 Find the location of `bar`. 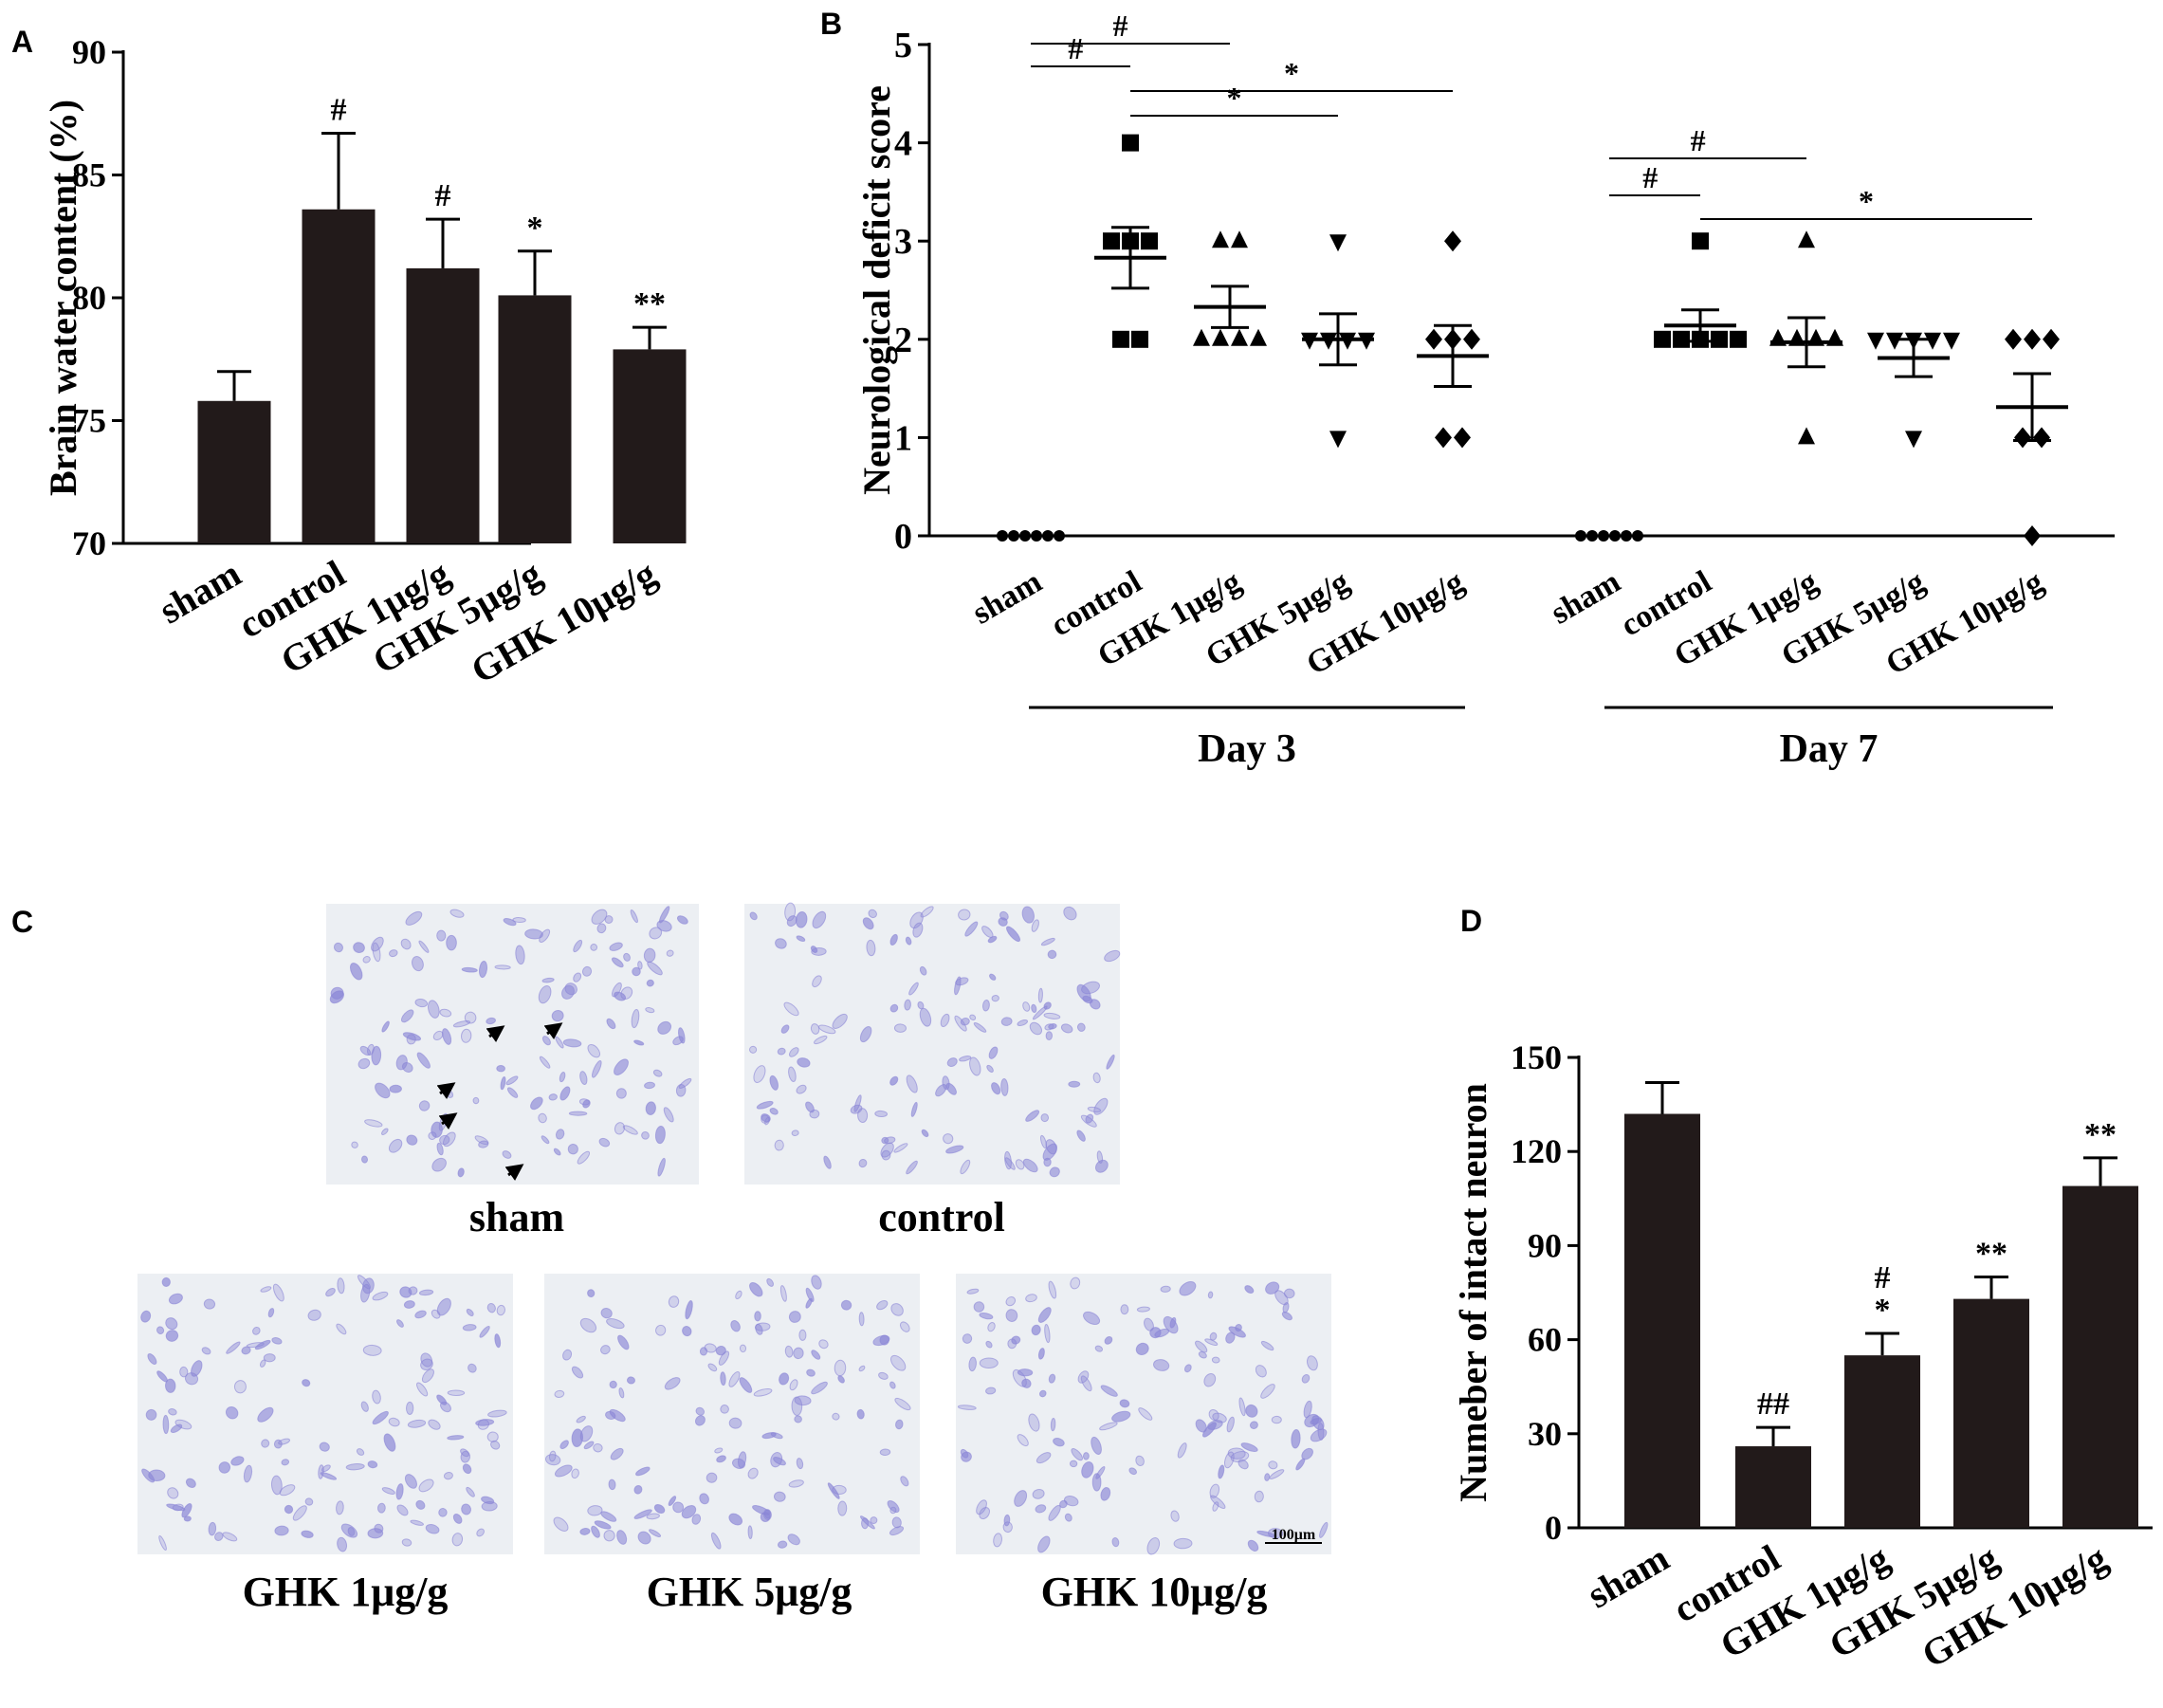

bar is located at coordinates (234, 471).